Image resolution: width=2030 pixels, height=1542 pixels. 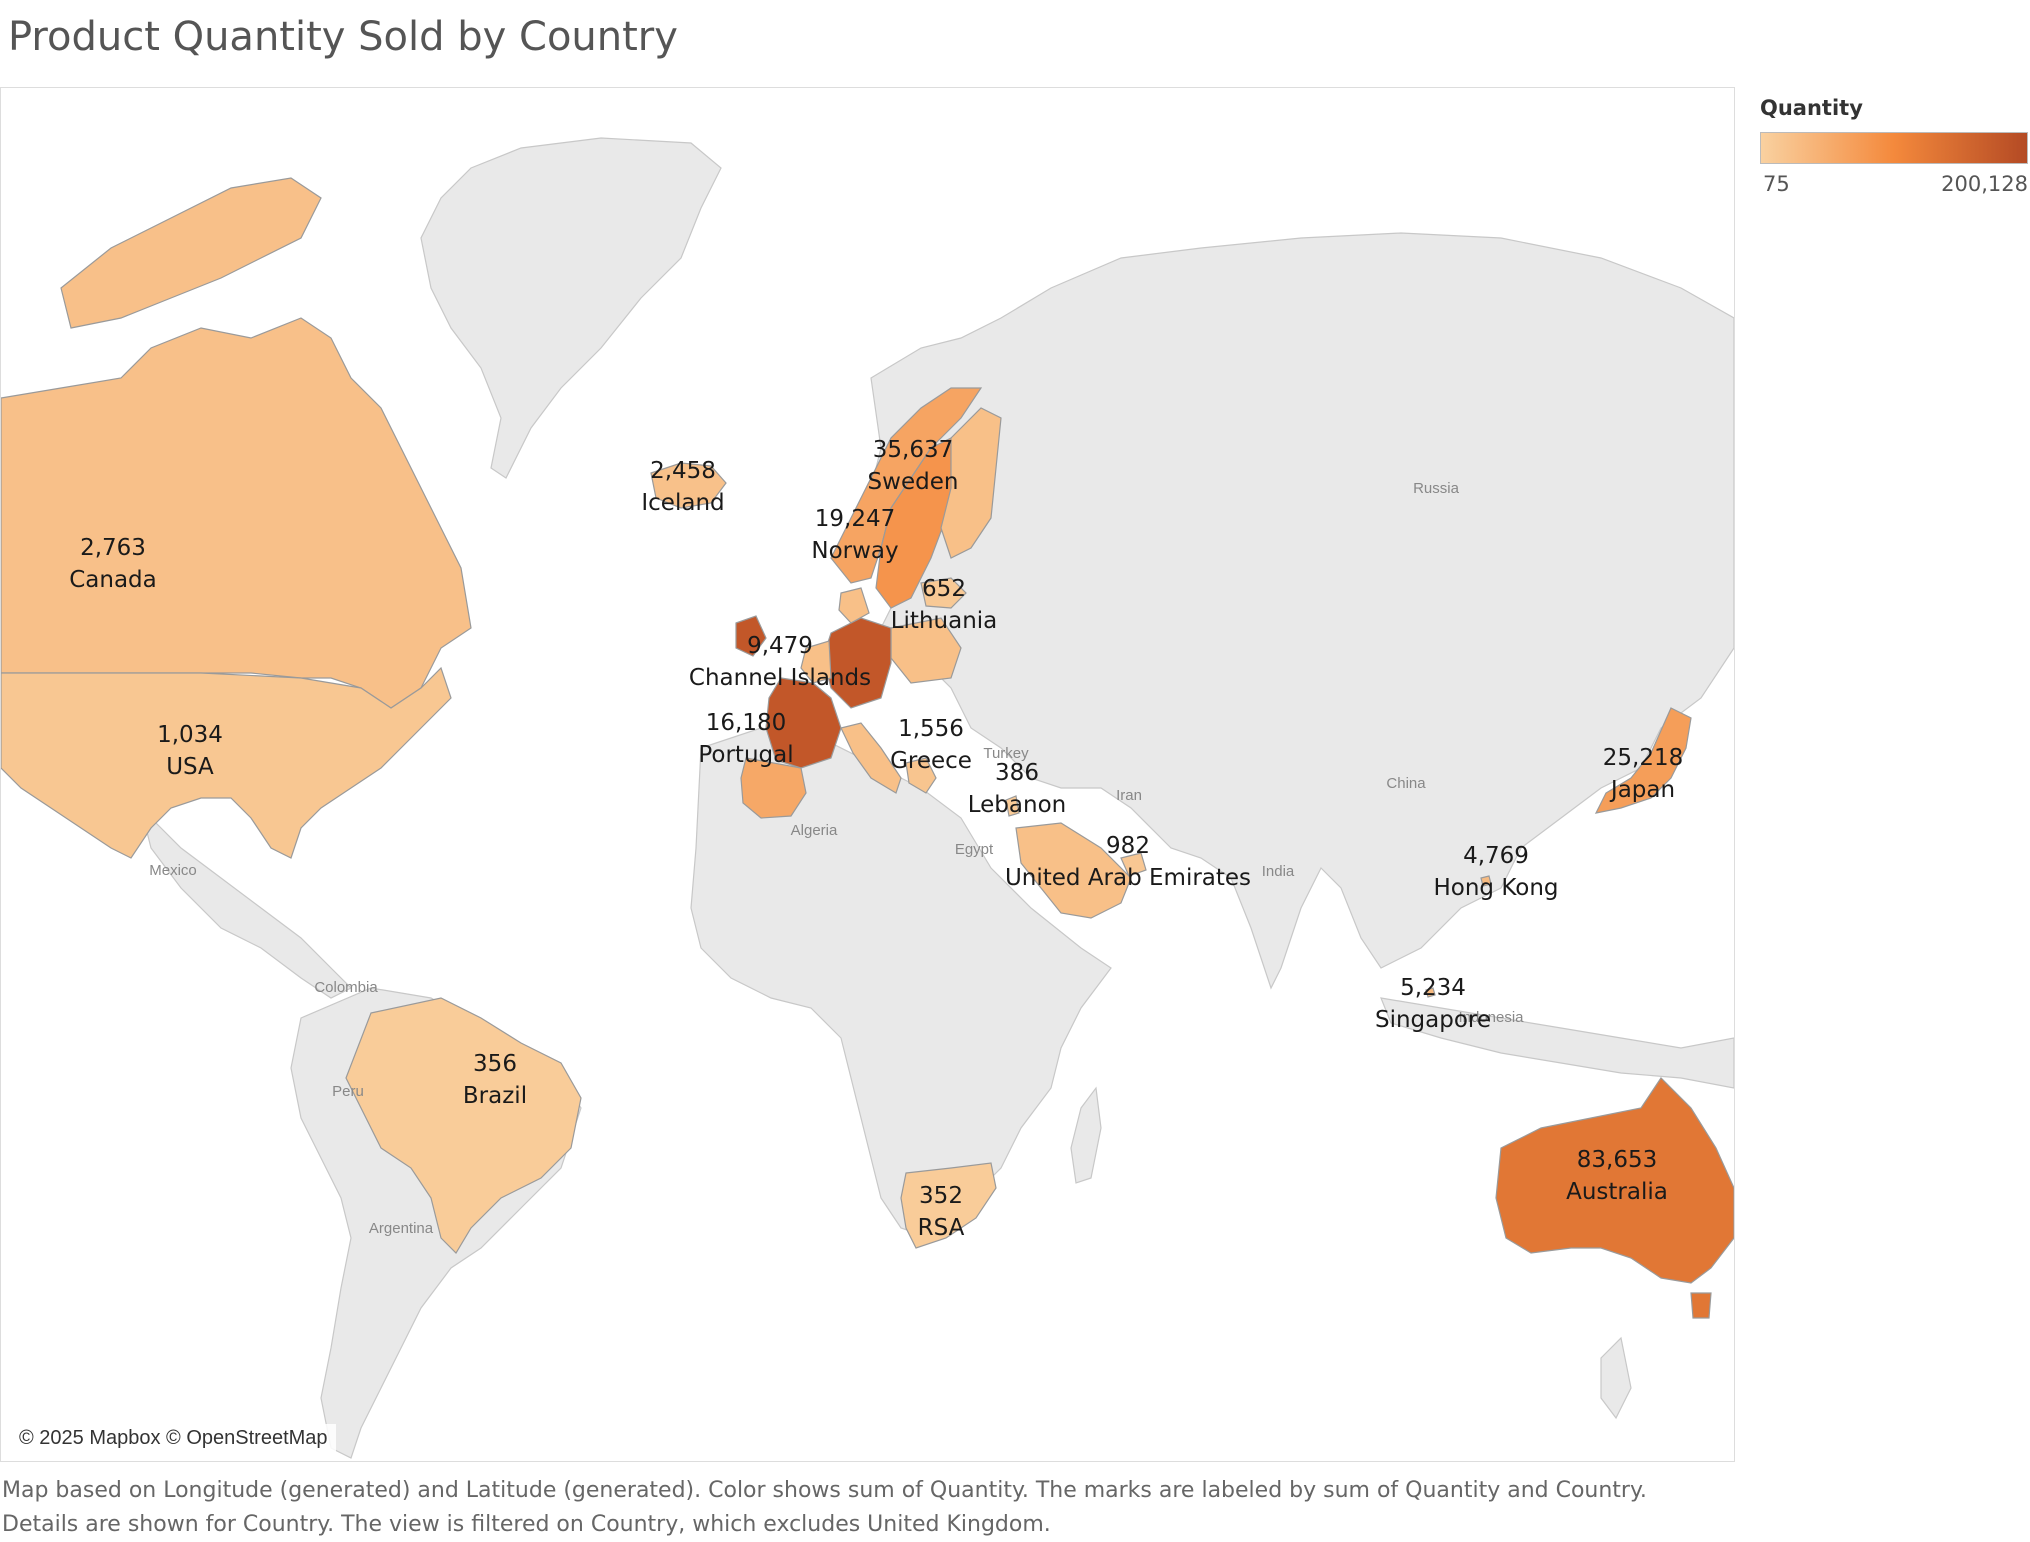 What do you see at coordinates (348, 1091) in the screenshot?
I see `basemap-label-peru: Peru` at bounding box center [348, 1091].